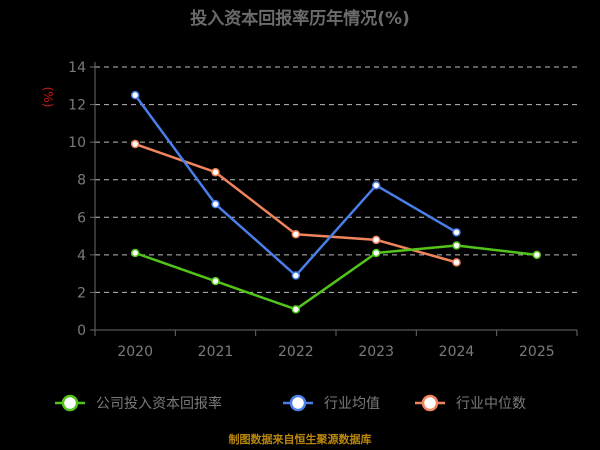 This screenshot has height=450, width=600. I want to click on legend-item-2: 行业中位数, so click(470, 403).